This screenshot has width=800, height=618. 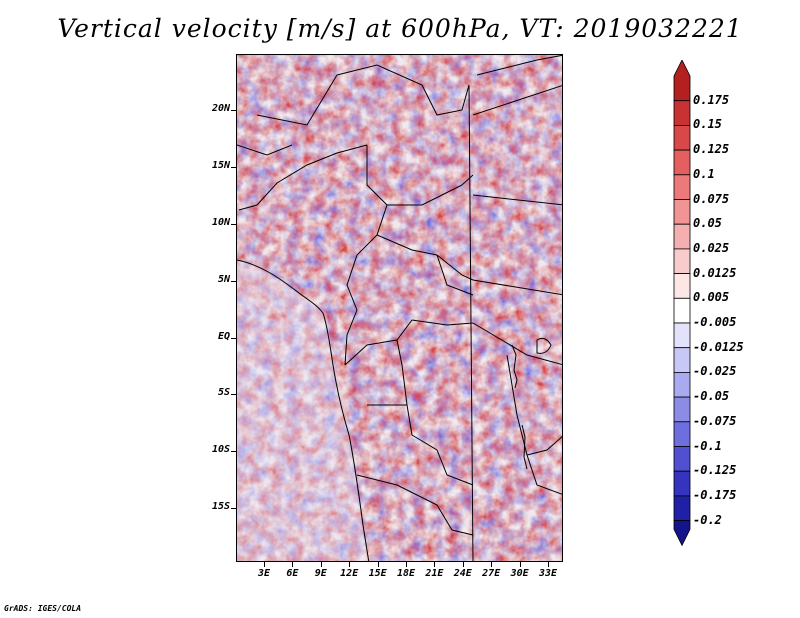 I want to click on colorbar-label: -0.1, so click(x=707, y=445).